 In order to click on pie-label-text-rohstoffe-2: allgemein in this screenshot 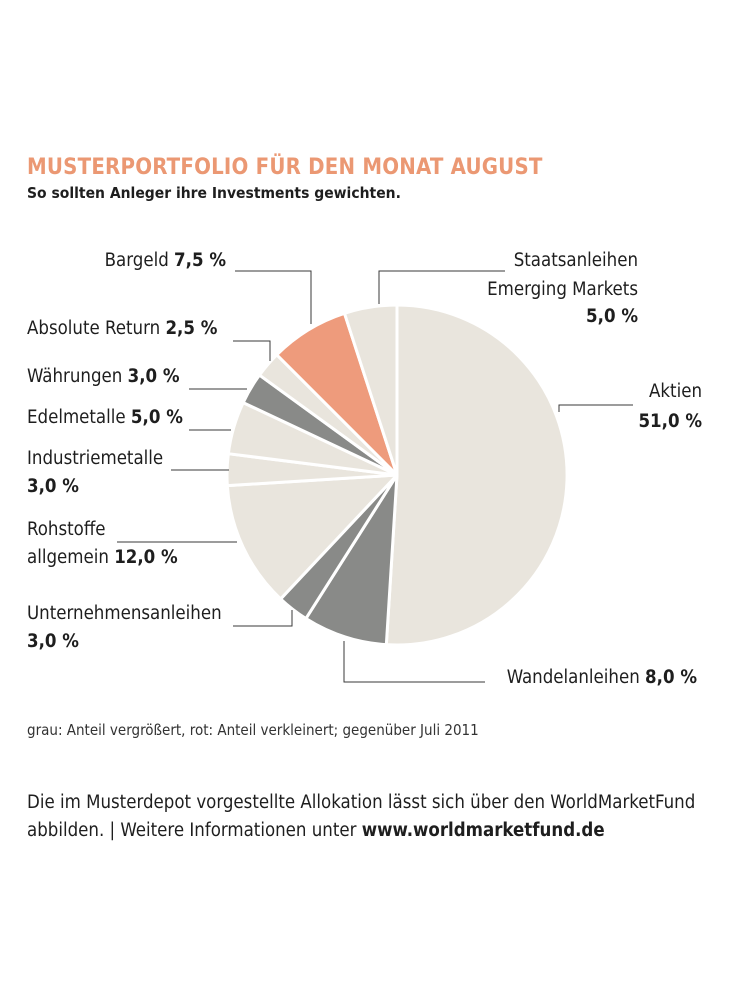, I will do `click(70, 557)`.